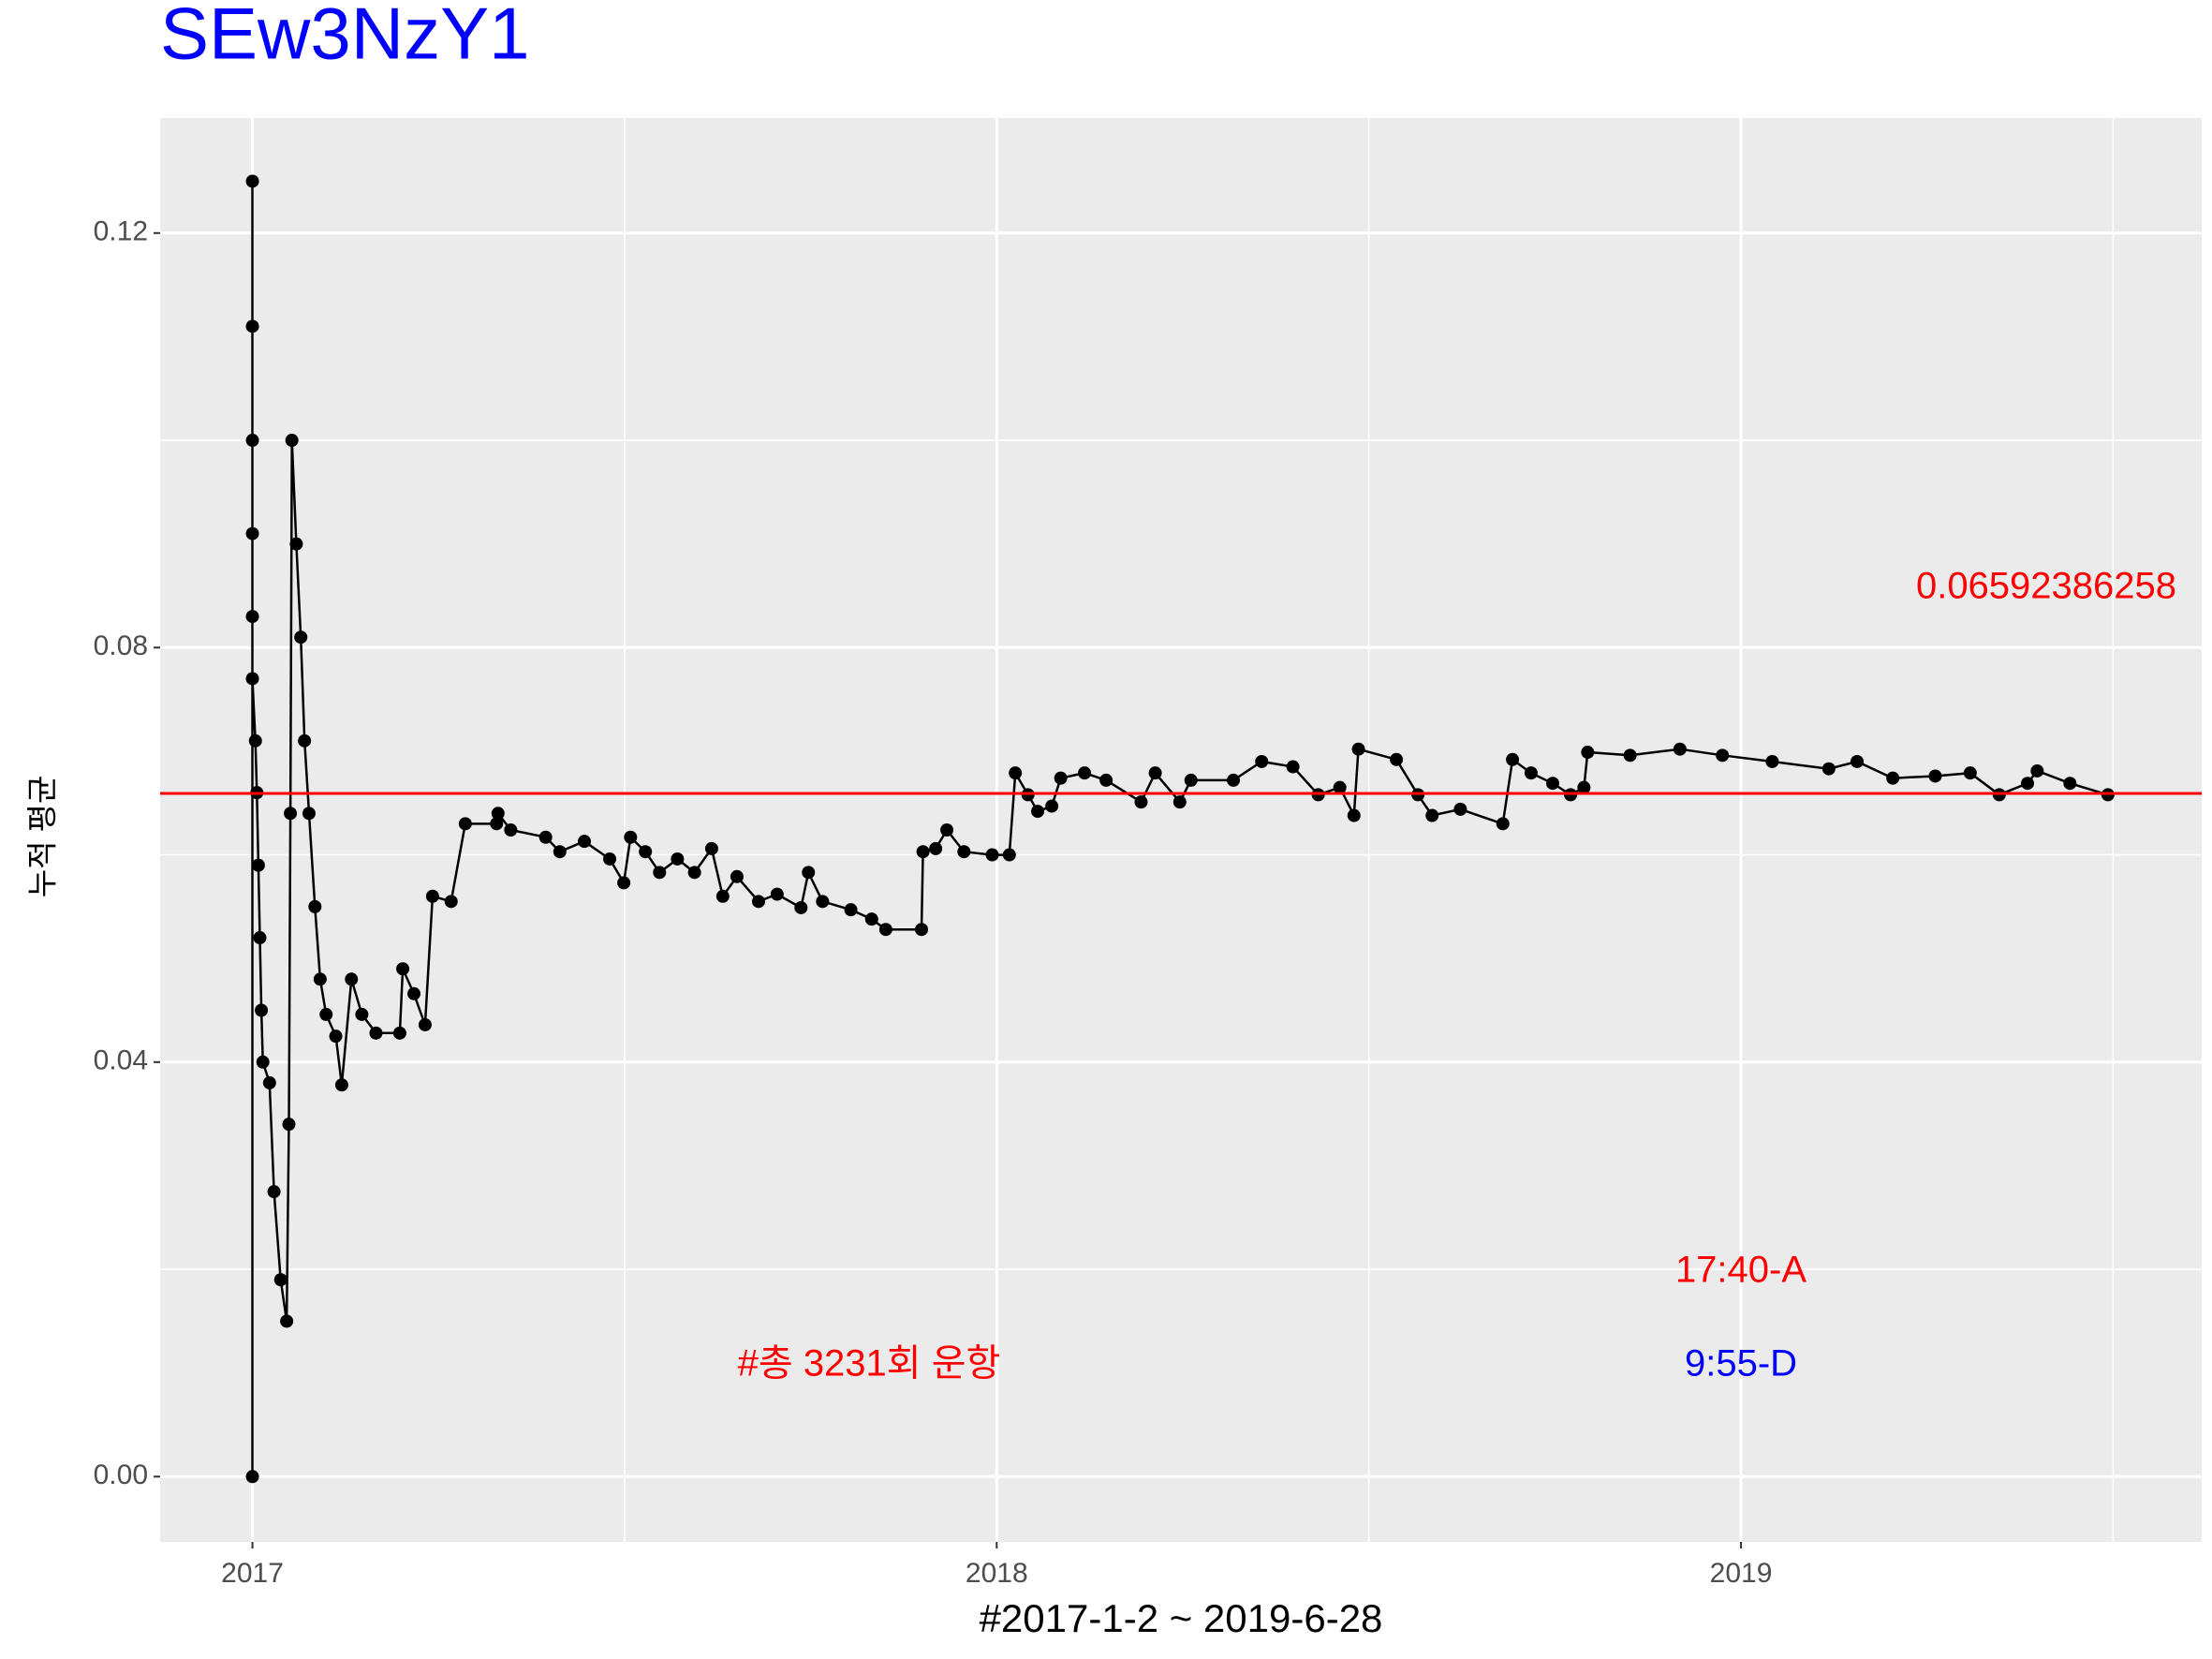 Image resolution: width=2212 pixels, height=1659 pixels. I want to click on annotation: 9:55-D, so click(1741, 1364).